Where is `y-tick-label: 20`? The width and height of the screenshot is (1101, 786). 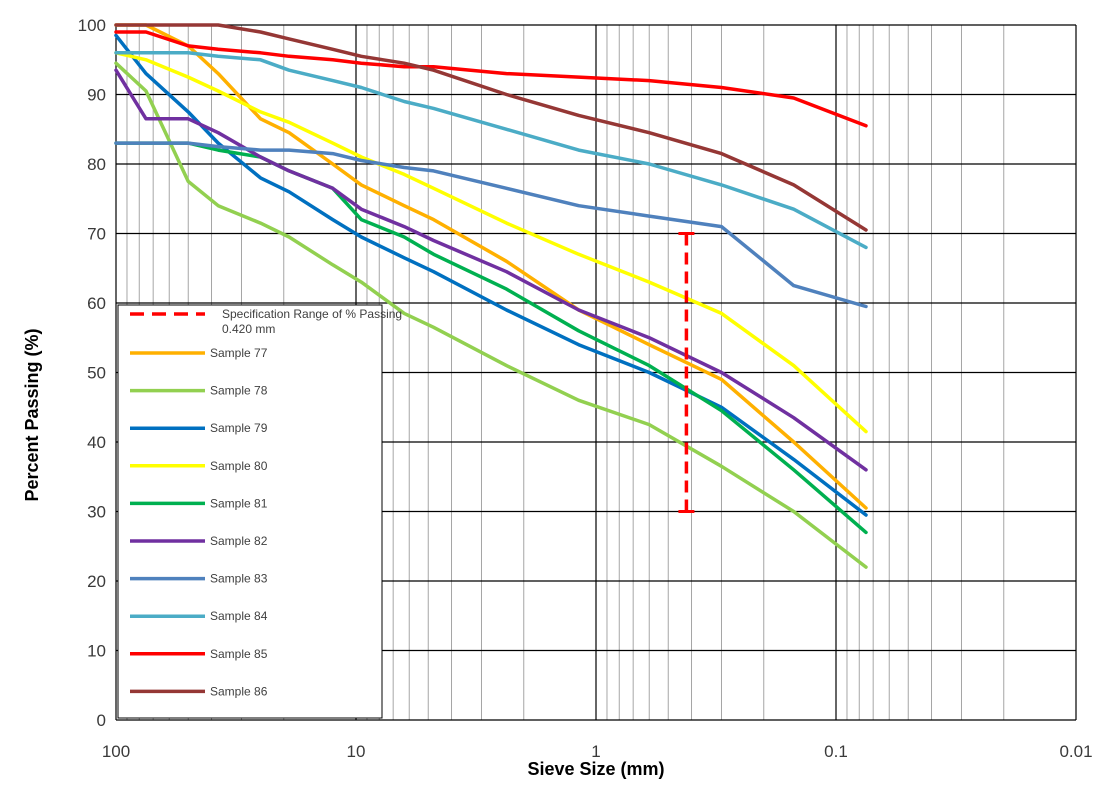
y-tick-label: 20 is located at coordinates (96, 581).